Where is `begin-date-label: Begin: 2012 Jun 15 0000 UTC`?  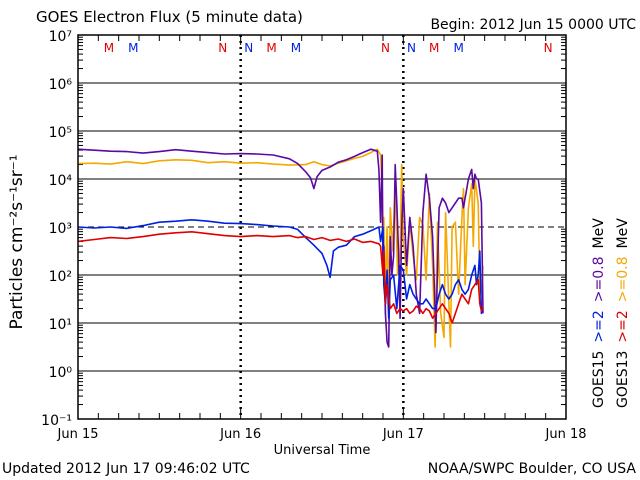
begin-date-label: Begin: 2012 Jun 15 0000 UTC is located at coordinates (533, 25).